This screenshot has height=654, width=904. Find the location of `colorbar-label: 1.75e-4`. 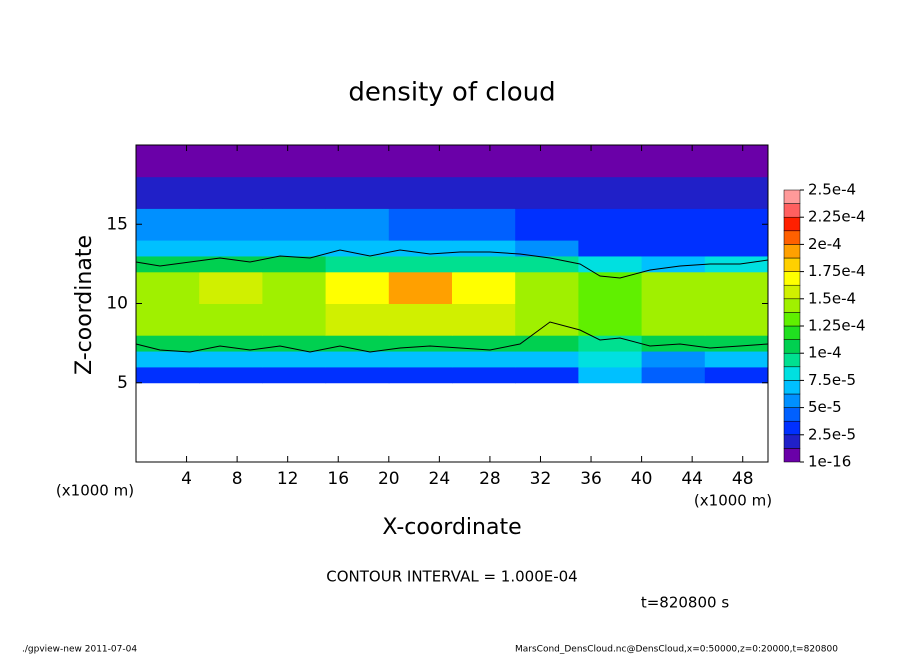

colorbar-label: 1.75e-4 is located at coordinates (837, 271).